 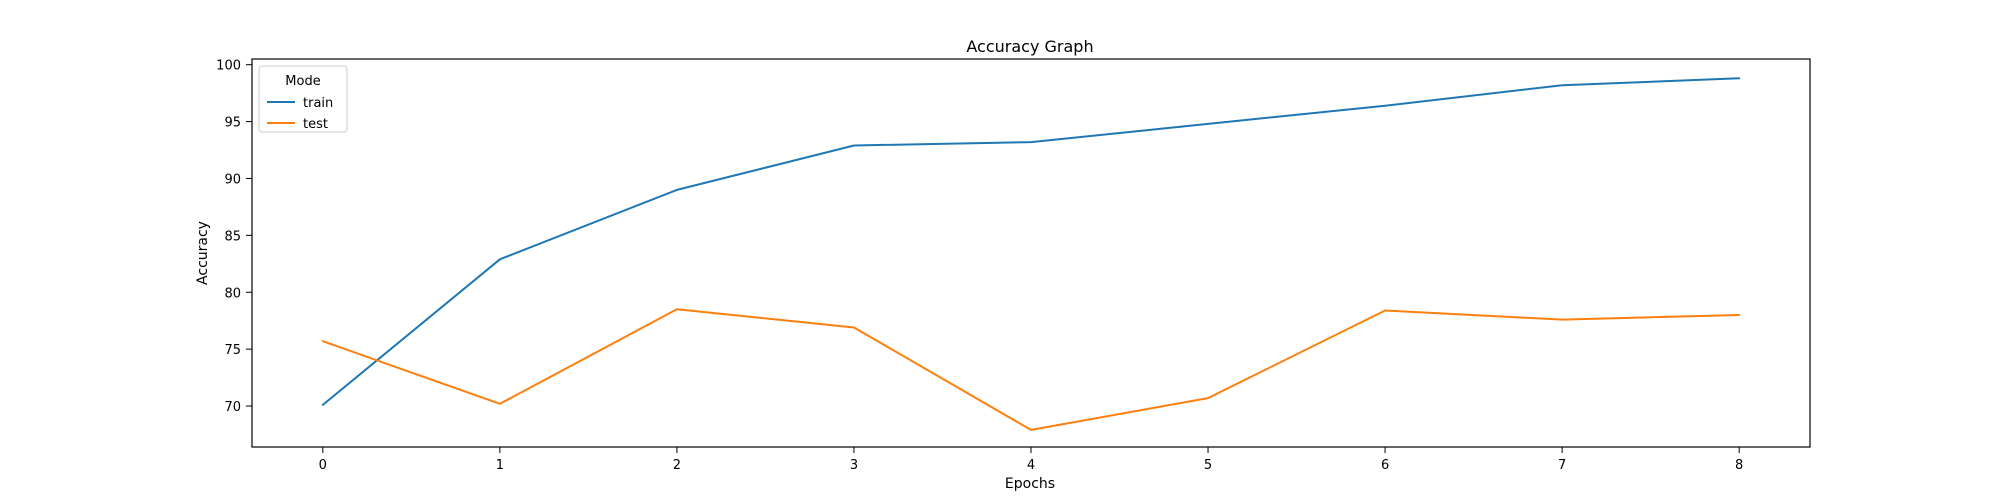 I want to click on x-tick-label: 2, so click(x=677, y=465).